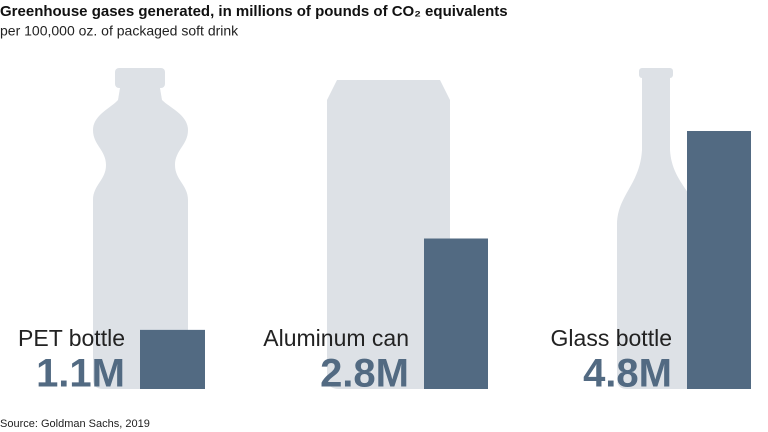 The width and height of the screenshot is (768, 432). Describe the element at coordinates (119, 31) in the screenshot. I see `chart-subtitle: per 100,000 oz. of packaged soft drink` at that location.